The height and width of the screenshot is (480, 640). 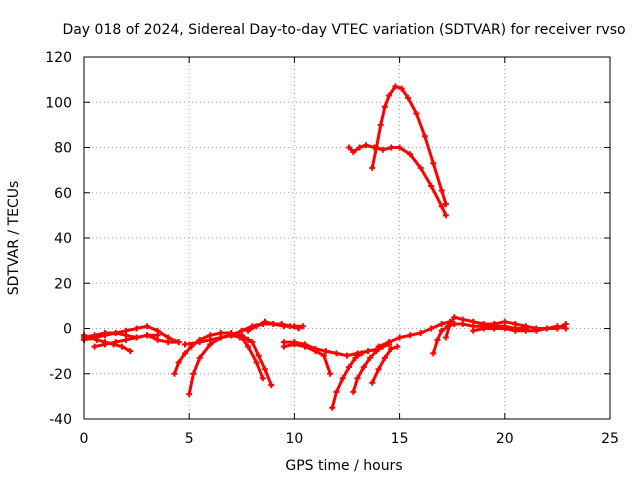 I want to click on x-tick-label: 10, so click(x=294, y=439).